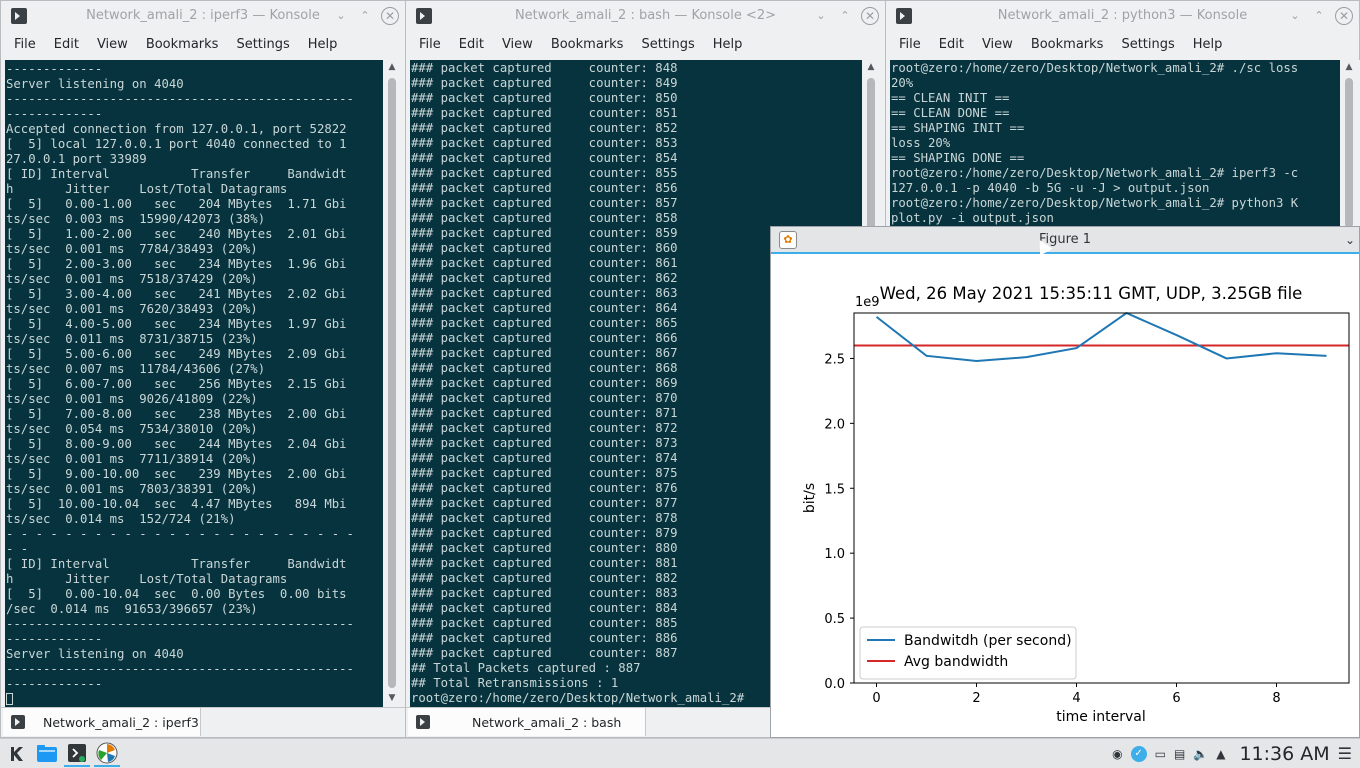  Describe the element at coordinates (77, 754) in the screenshot. I see `konsole-icon` at that location.